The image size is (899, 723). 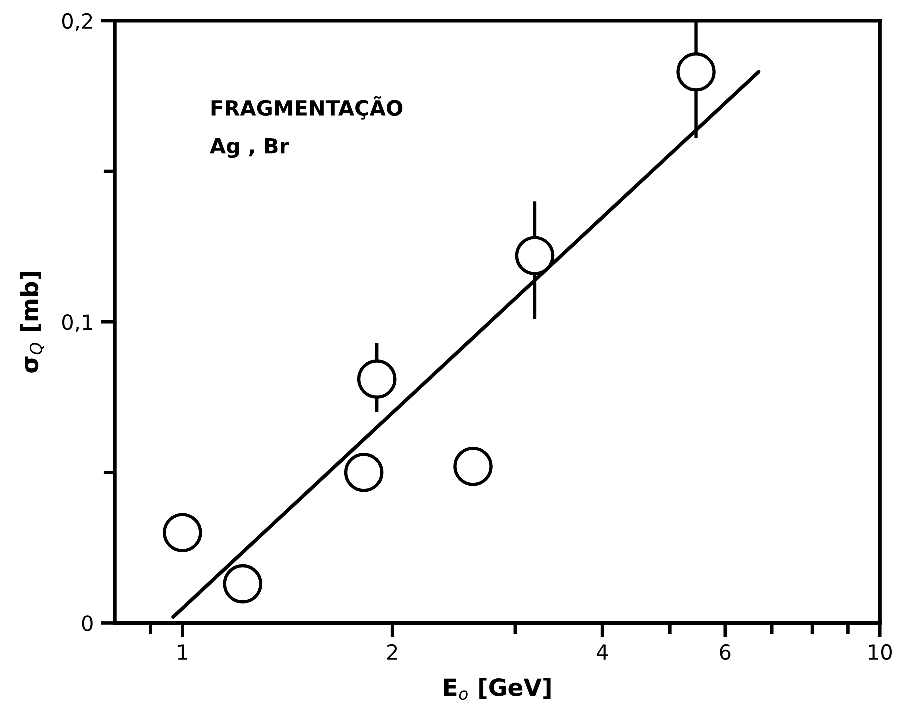 I want to click on annotation: Ag , Br, so click(x=250, y=148).